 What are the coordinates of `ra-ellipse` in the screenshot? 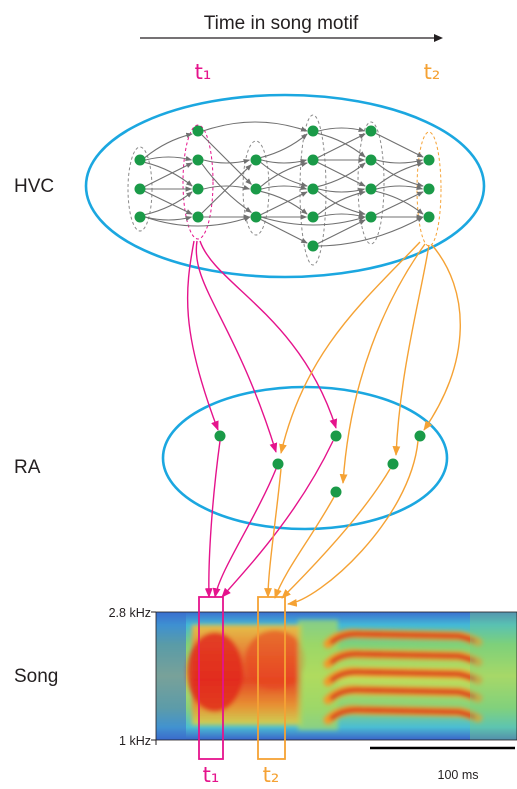 It's located at (305, 458).